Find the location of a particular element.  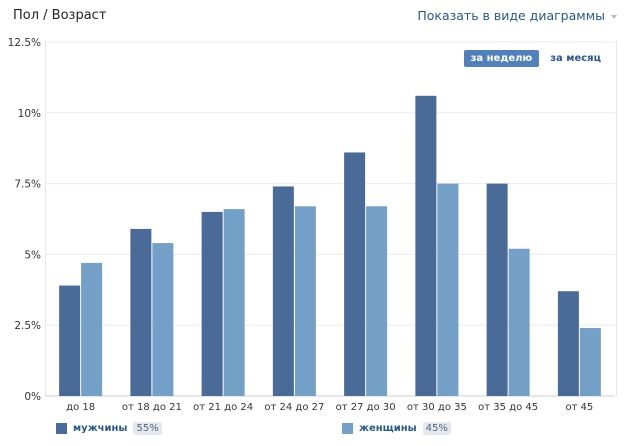

x-tick-label: от 45 is located at coordinates (579, 407).